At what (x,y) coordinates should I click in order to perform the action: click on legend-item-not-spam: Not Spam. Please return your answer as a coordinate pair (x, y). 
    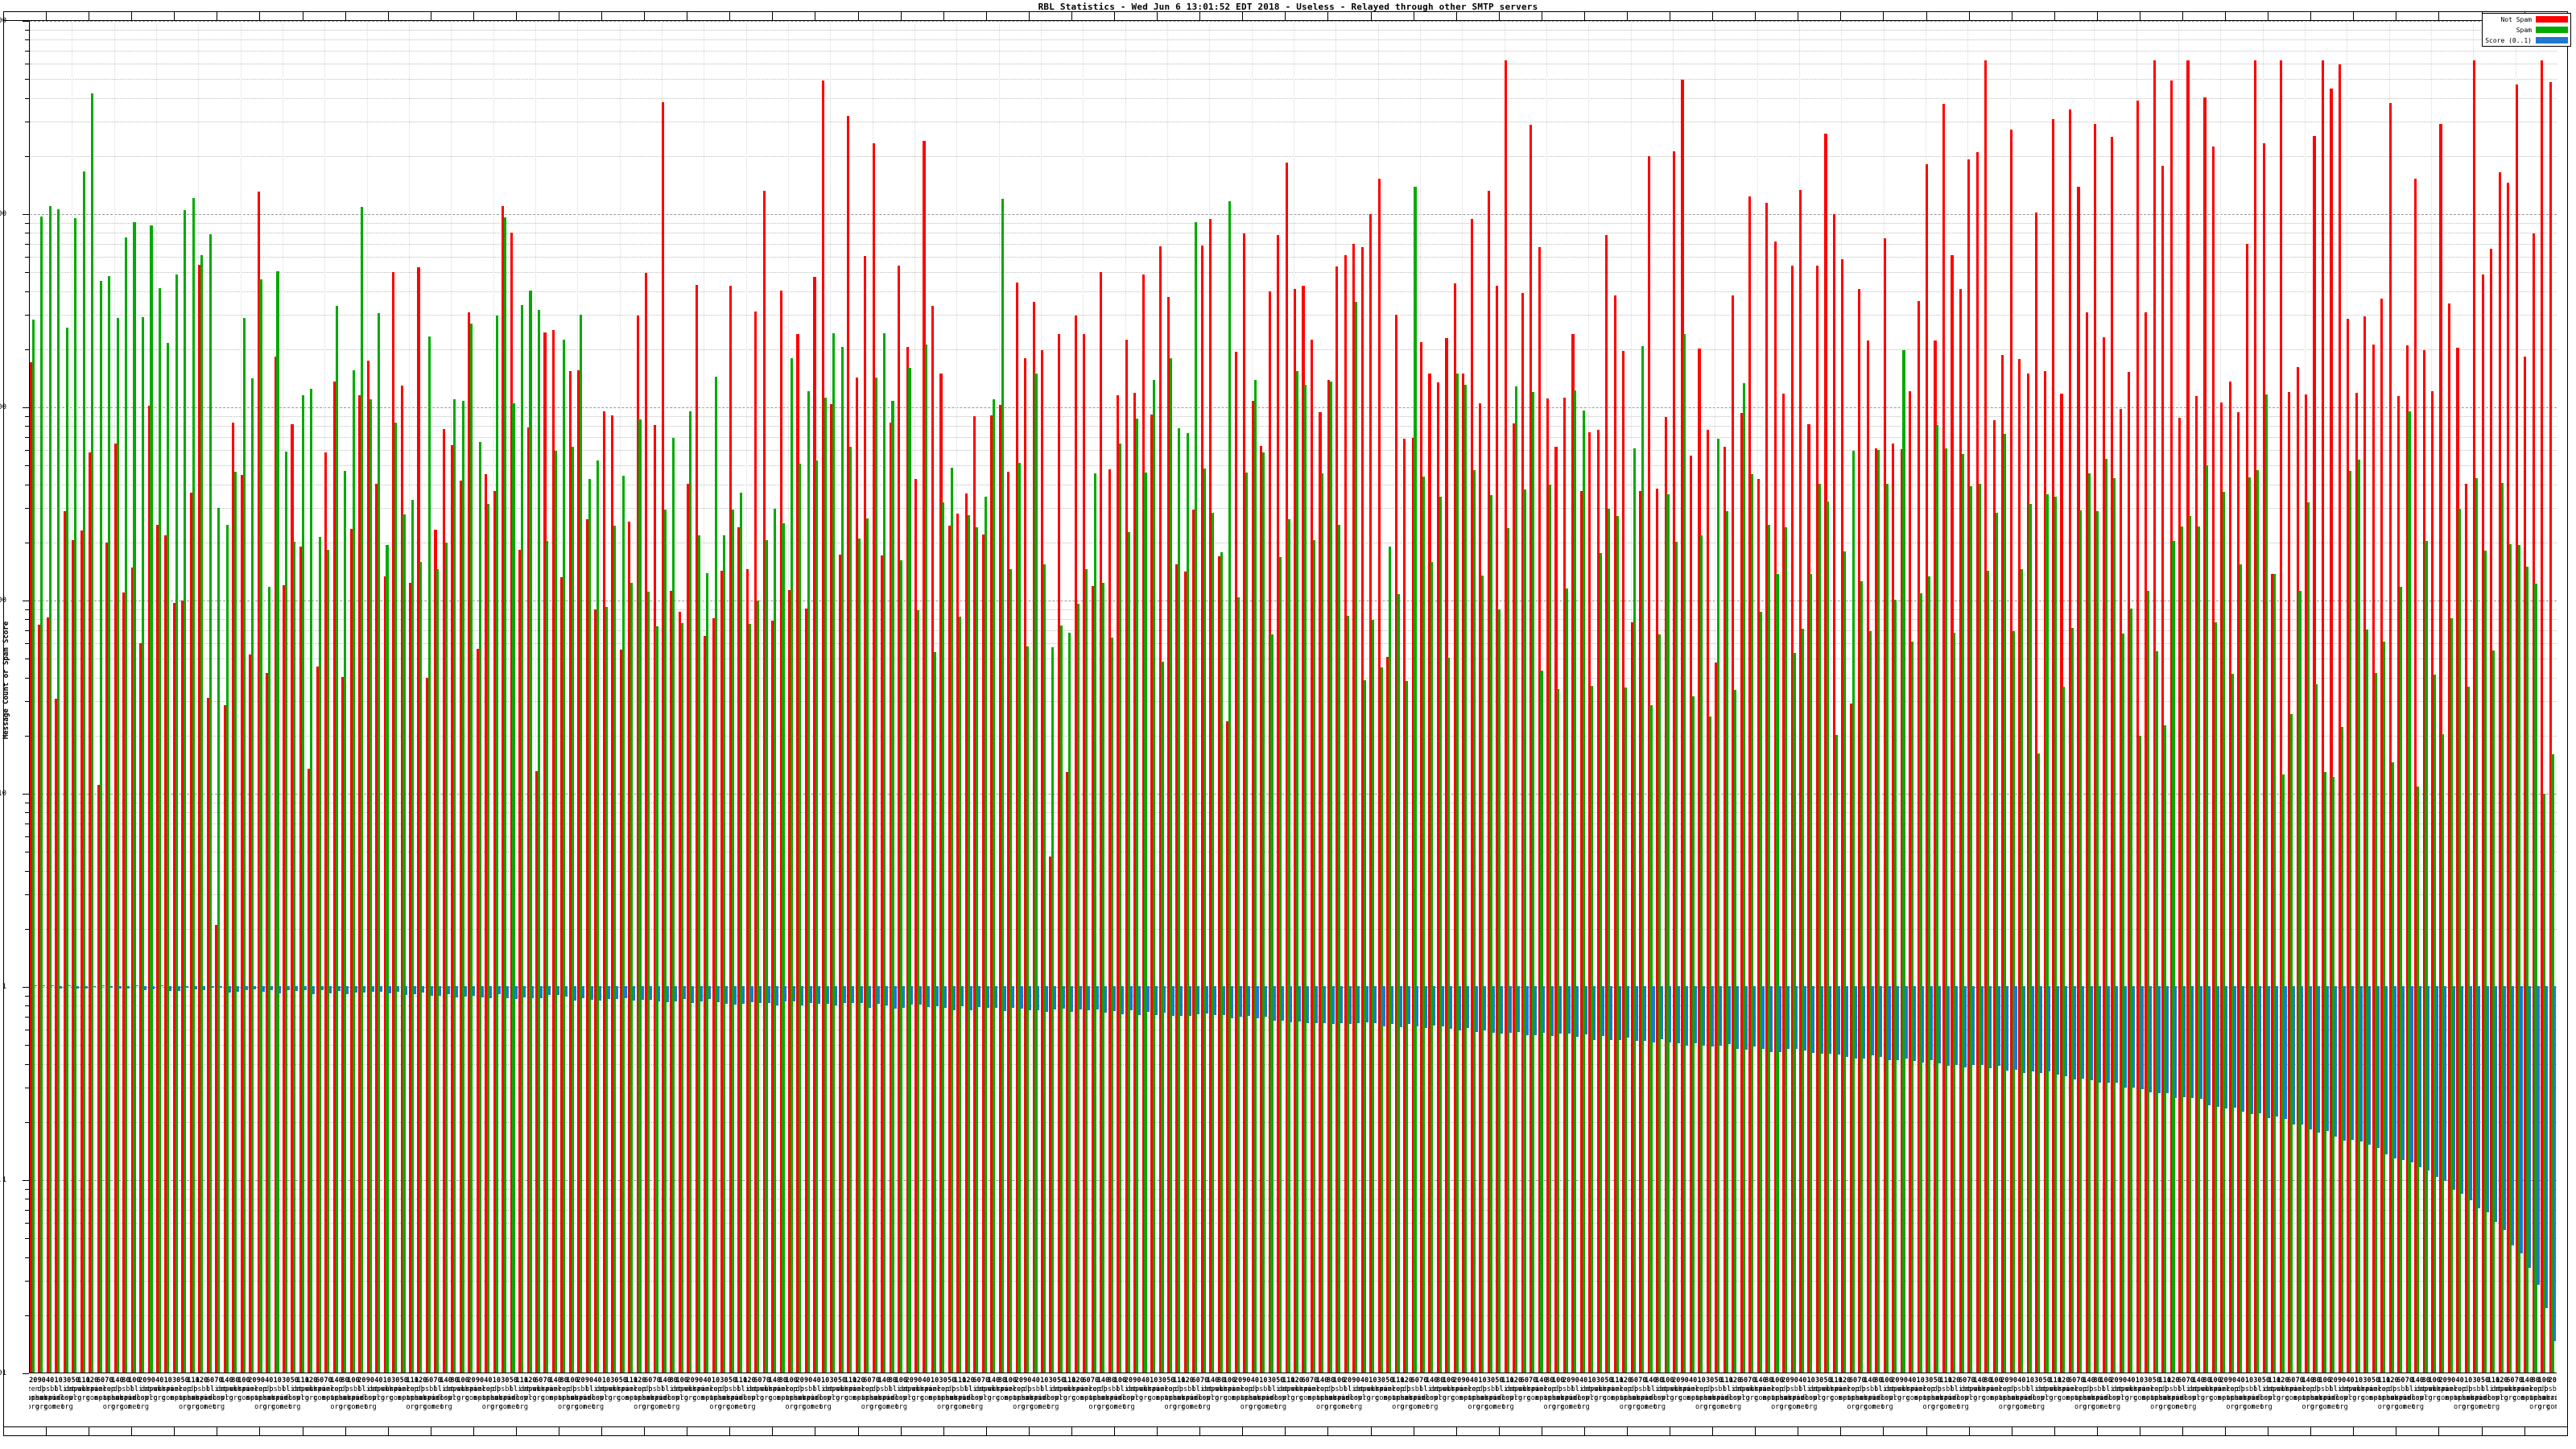
    Looking at the image, I should click on (2526, 19).